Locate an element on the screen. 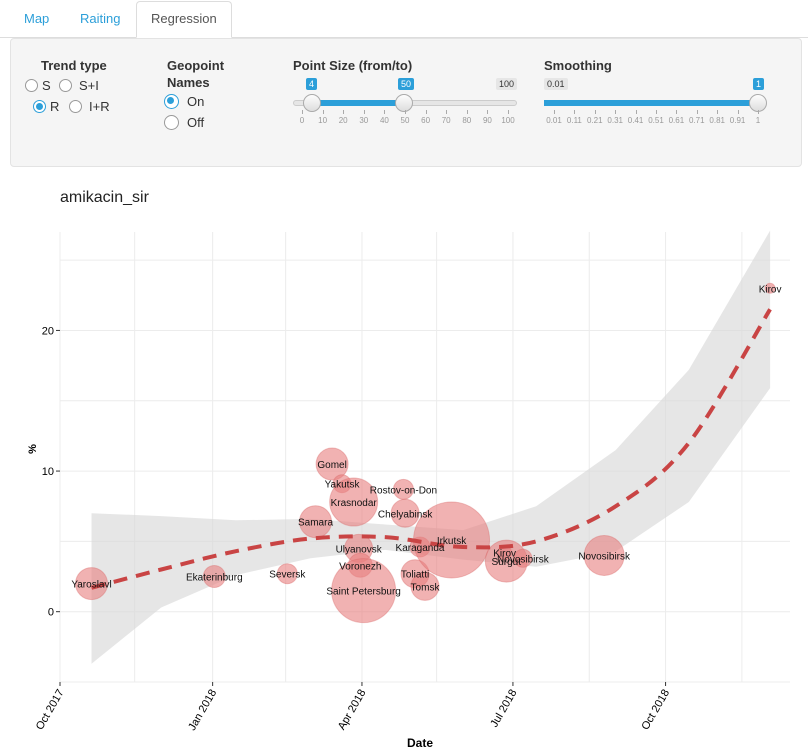 This screenshot has width=808, height=752. smoothing-tick-label: 0.31 is located at coordinates (615, 120).